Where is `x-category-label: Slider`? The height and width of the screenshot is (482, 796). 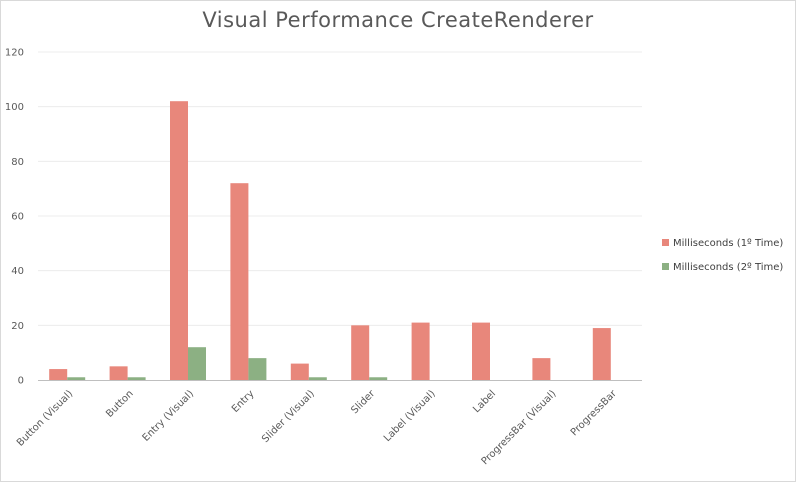
x-category-label: Slider is located at coordinates (363, 402).